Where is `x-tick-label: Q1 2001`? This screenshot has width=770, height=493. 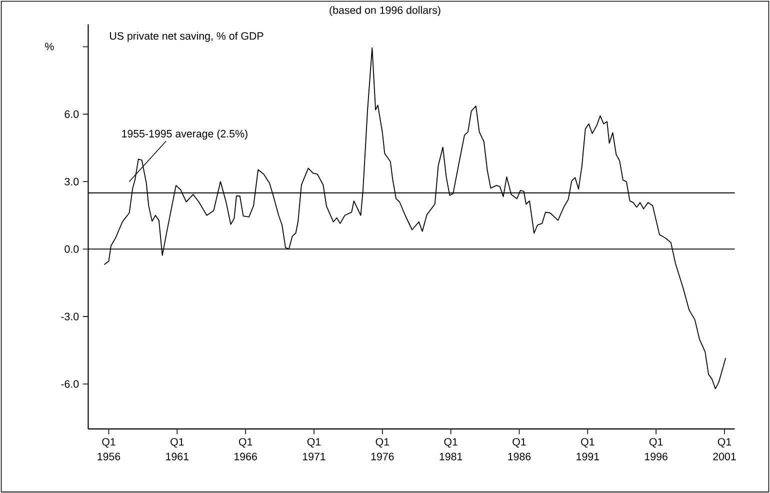
x-tick-label: Q1 2001 is located at coordinates (724, 449).